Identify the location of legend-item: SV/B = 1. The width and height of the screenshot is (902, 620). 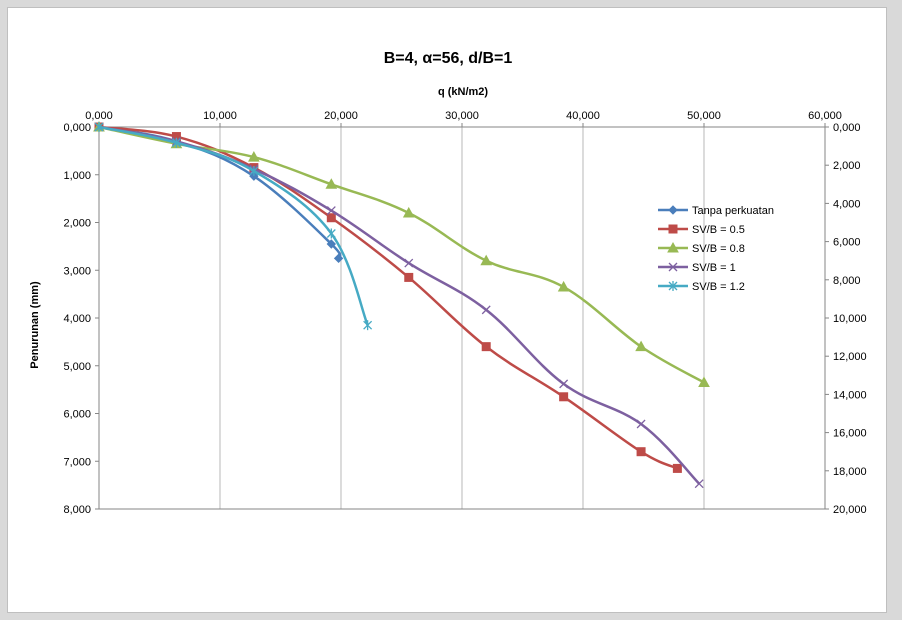
(697, 268).